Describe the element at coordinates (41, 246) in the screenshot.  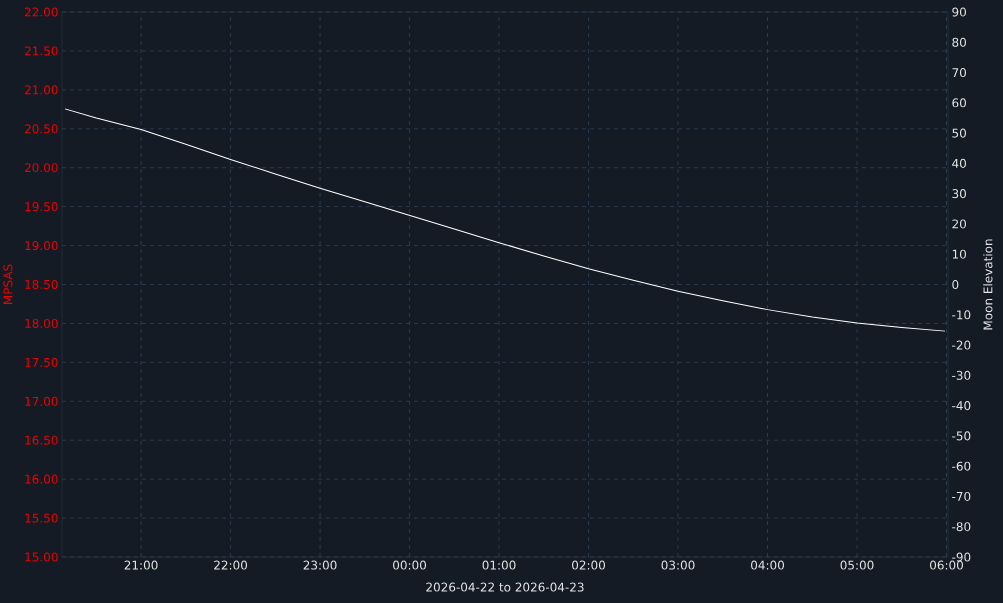
I see `y-tick-label: 19.00` at that location.